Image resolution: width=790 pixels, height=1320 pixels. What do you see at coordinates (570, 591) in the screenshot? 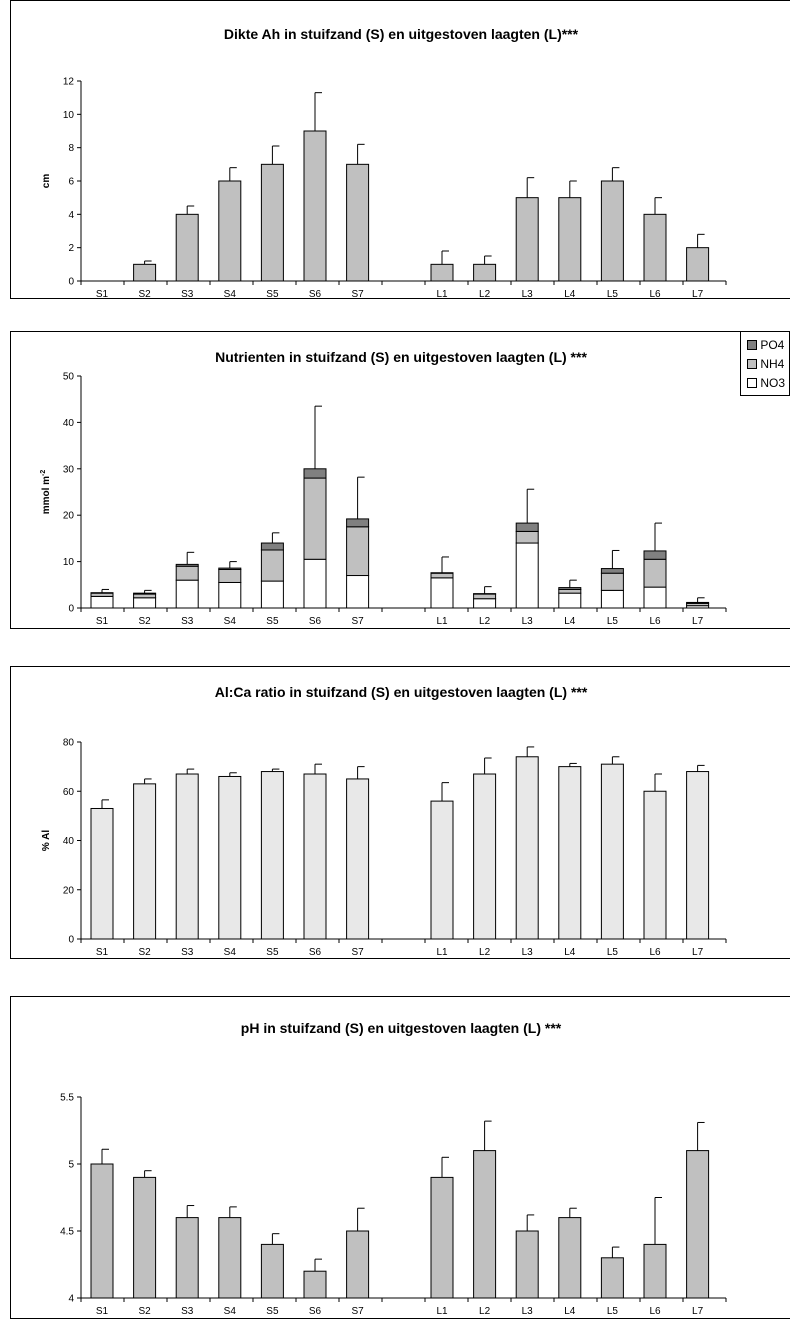
I see `bar-nh4-l4` at bounding box center [570, 591].